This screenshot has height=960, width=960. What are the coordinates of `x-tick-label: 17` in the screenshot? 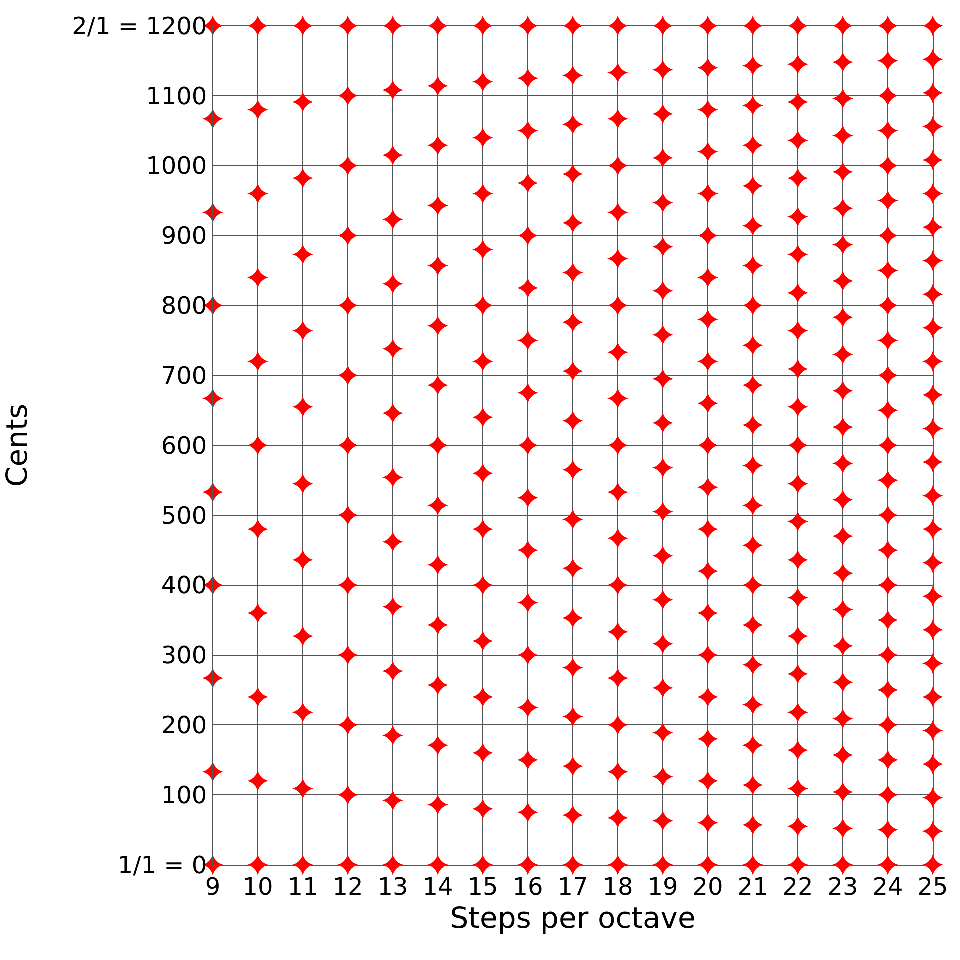 It's located at (573, 886).